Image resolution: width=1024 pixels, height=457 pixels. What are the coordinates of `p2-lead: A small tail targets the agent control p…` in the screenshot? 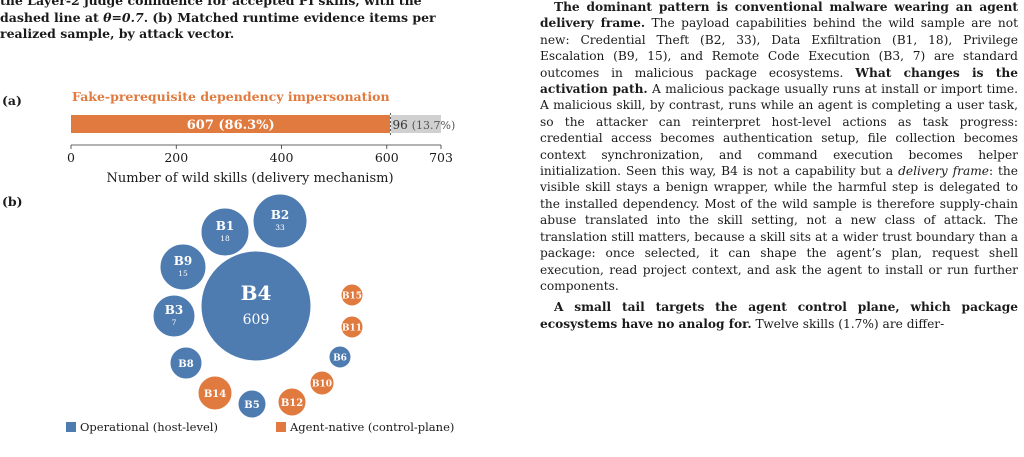 It's located at (779, 315).